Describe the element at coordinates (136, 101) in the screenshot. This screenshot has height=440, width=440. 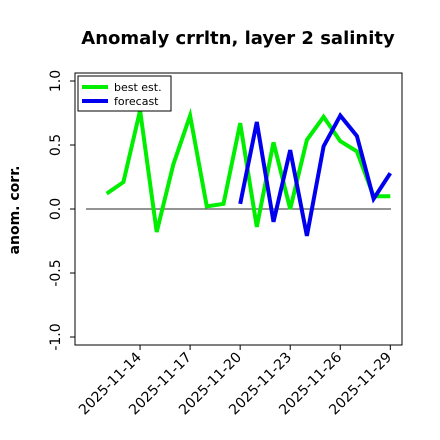
I see `legend-label-forecast: forecast` at that location.